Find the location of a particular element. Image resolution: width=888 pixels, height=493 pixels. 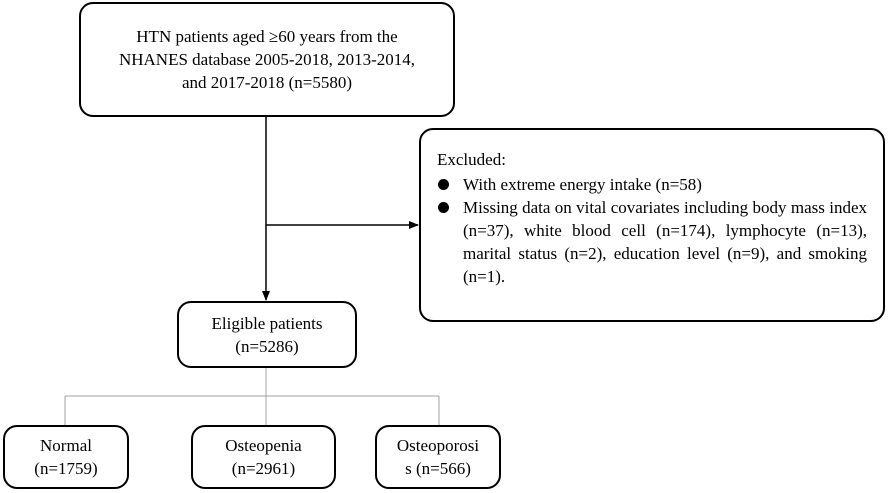

group-count: (n=2961) is located at coordinates (263, 468).